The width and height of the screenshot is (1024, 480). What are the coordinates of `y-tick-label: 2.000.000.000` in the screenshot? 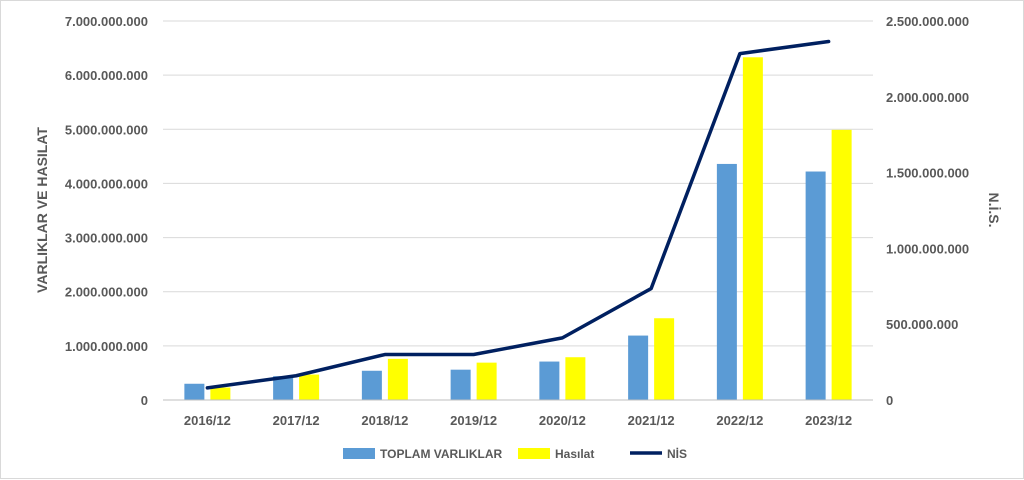 It's located at (106, 292).